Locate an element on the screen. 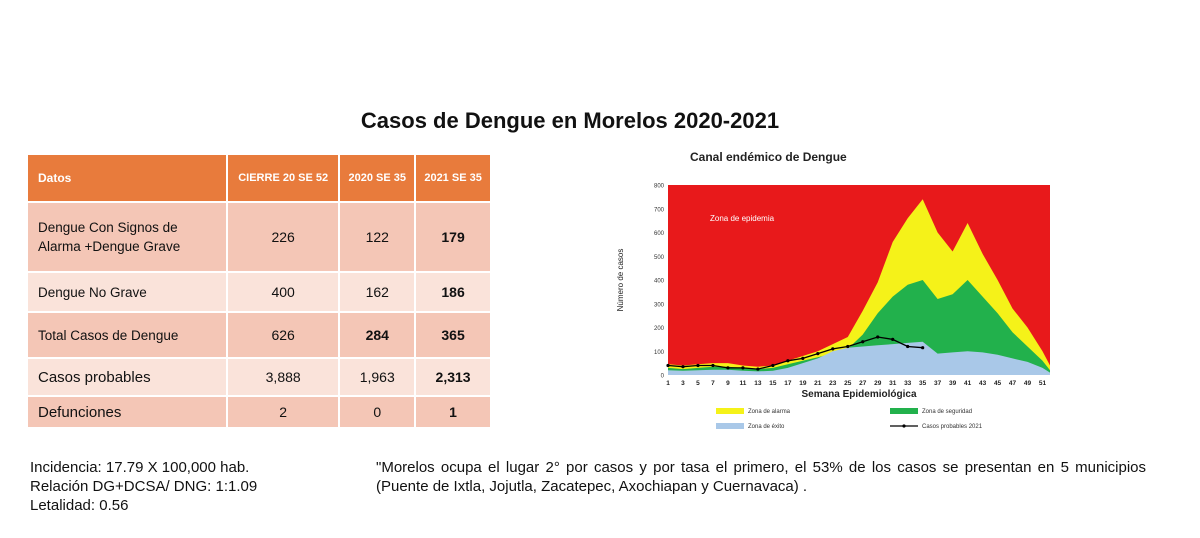 This screenshot has height=538, width=1200. casos-probables-line is located at coordinates (795, 353).